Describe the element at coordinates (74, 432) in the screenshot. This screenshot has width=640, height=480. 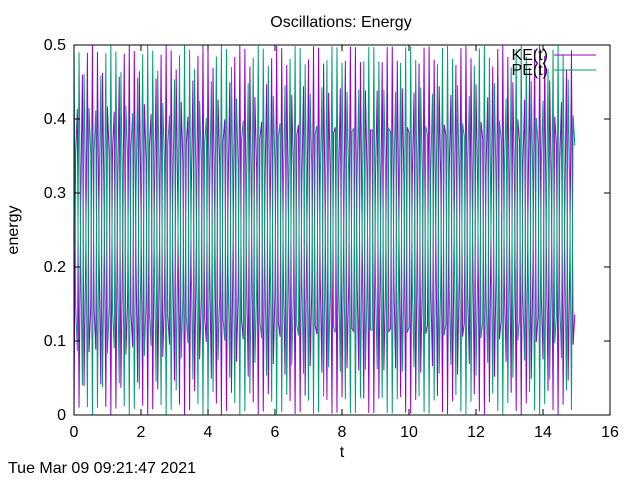
I see `x-tick-label: 0` at that location.